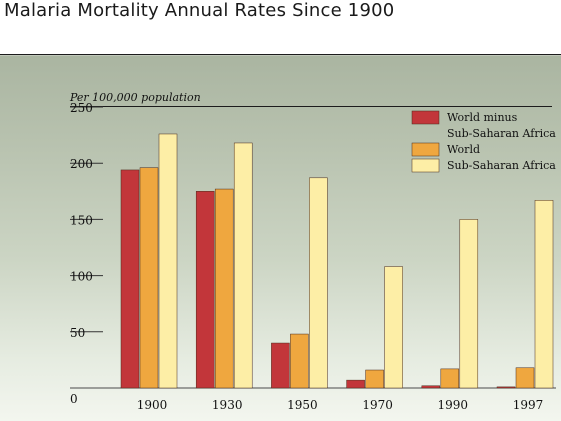 The height and width of the screenshot is (421, 561). Describe the element at coordinates (81, 108) in the screenshot. I see `y-tick-label: 250` at that location.